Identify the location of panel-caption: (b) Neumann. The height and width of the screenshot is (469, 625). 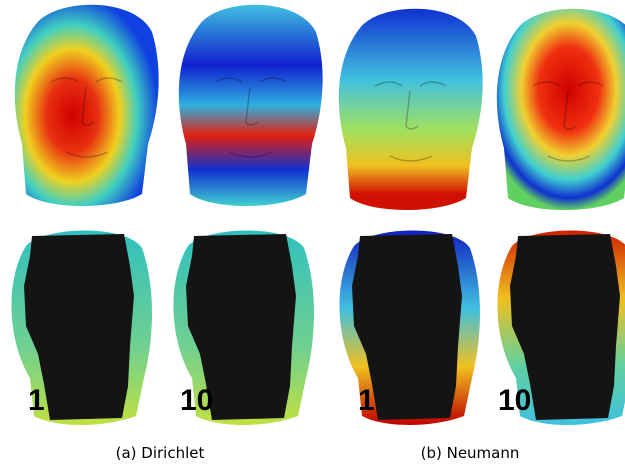
(470, 453).